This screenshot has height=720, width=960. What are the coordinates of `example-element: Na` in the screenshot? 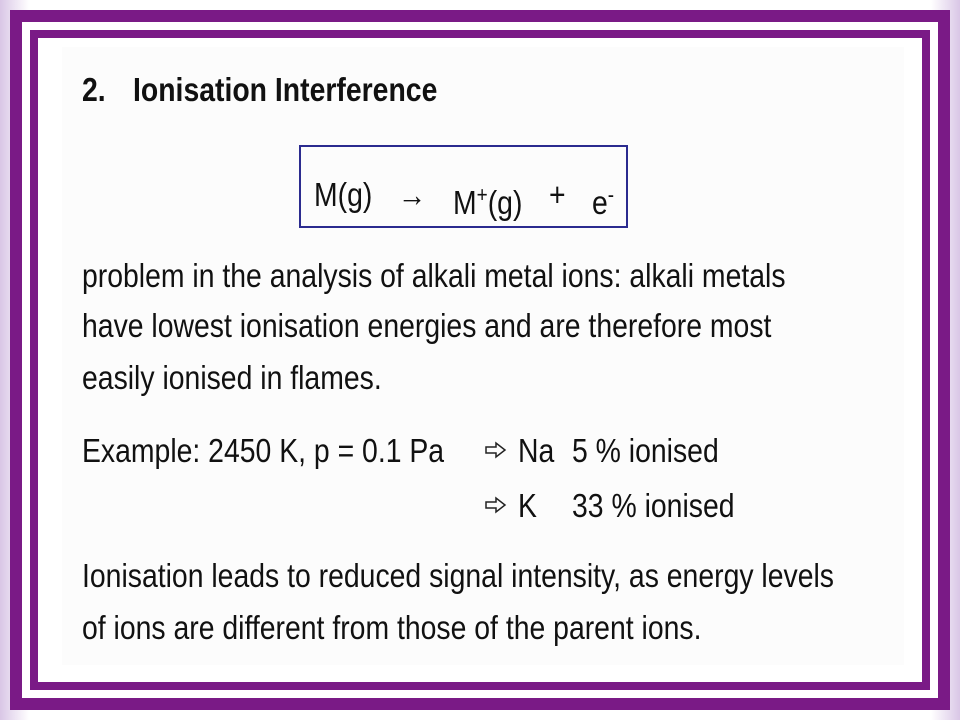 It's located at (536, 450).